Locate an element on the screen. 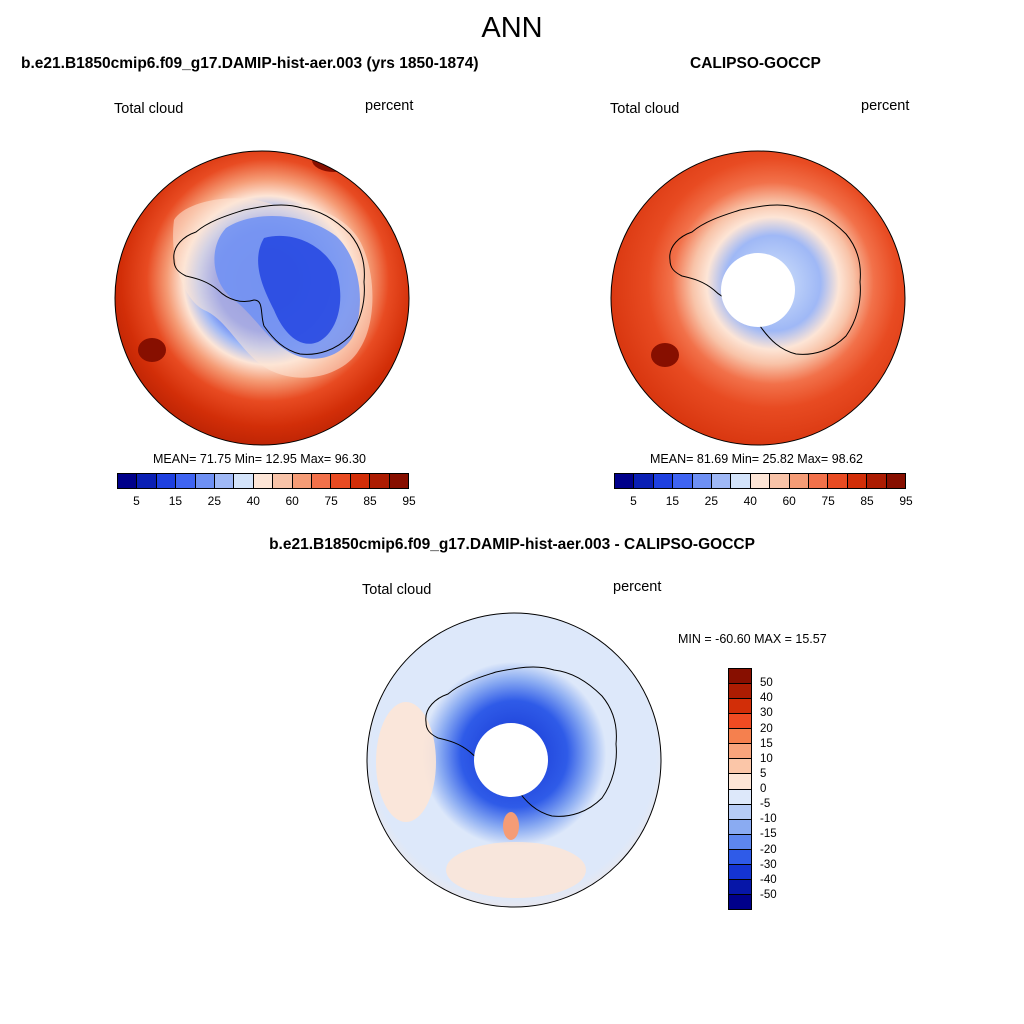  panel-3-colorbar is located at coordinates (740, 789).